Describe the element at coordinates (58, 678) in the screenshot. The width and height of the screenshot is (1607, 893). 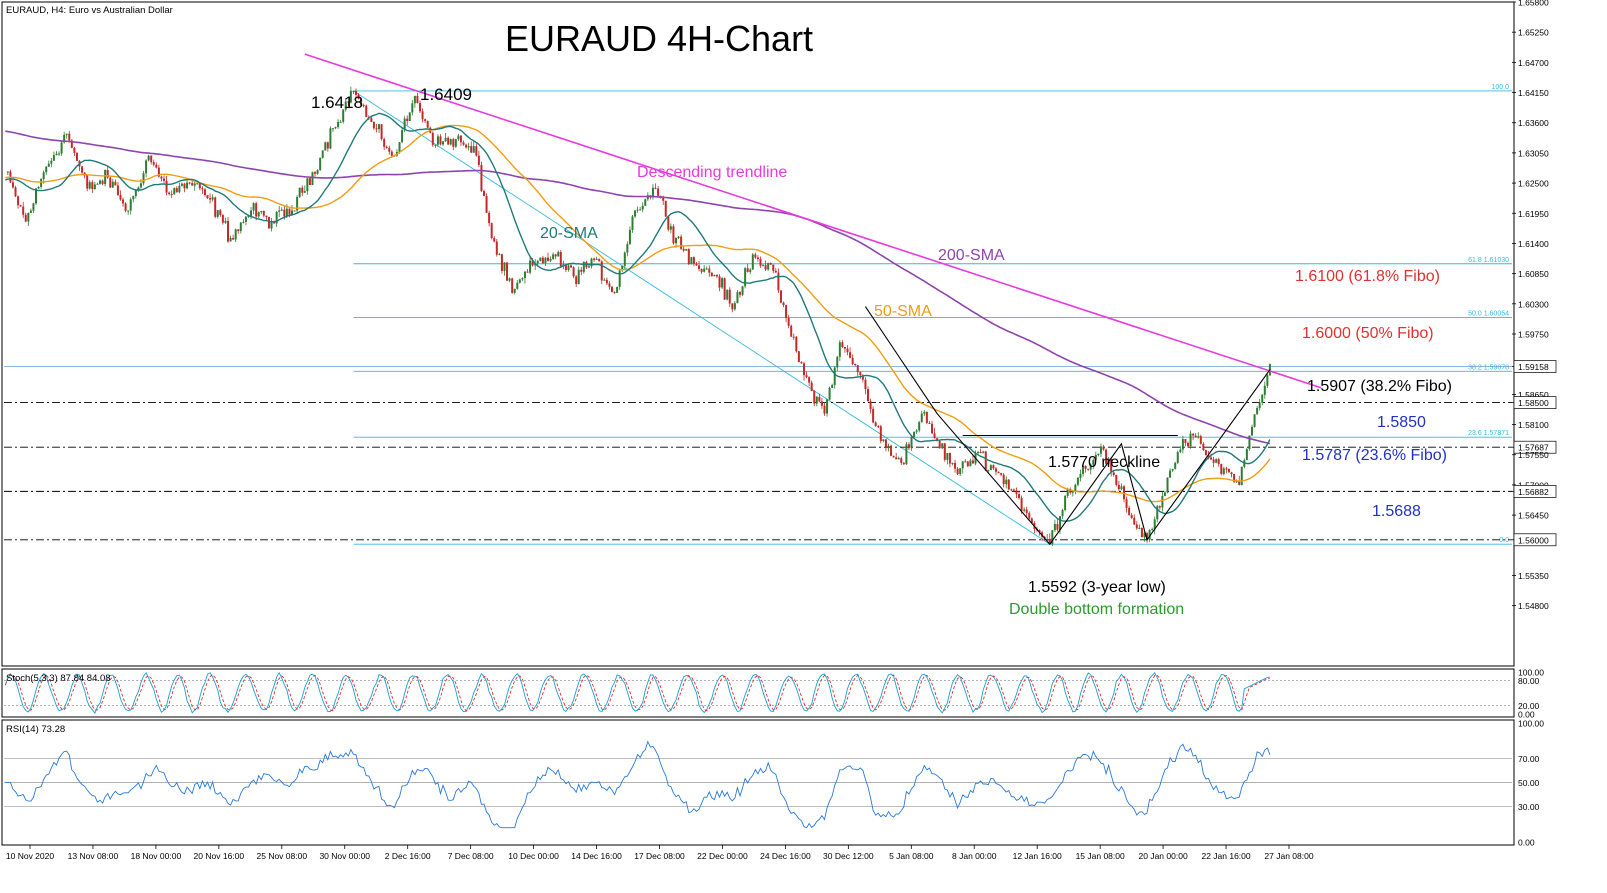
I see `stoch-title: Stoch(5,3,3) 87.84 84.08` at that location.